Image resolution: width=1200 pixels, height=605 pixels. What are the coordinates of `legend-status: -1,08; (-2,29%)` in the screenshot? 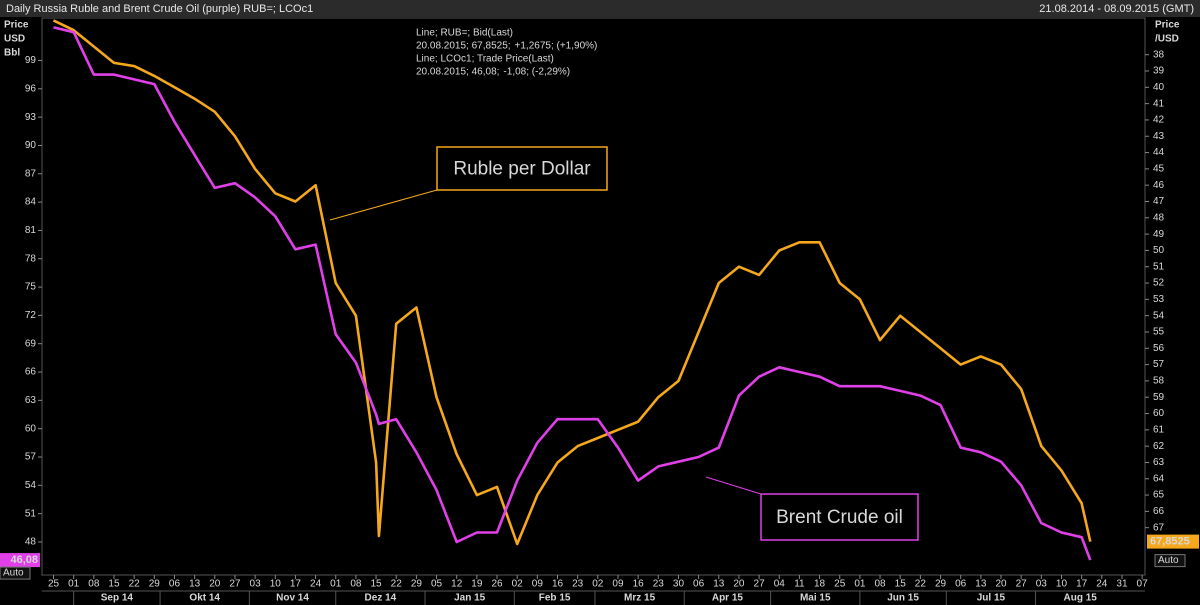 It's located at (536, 72).